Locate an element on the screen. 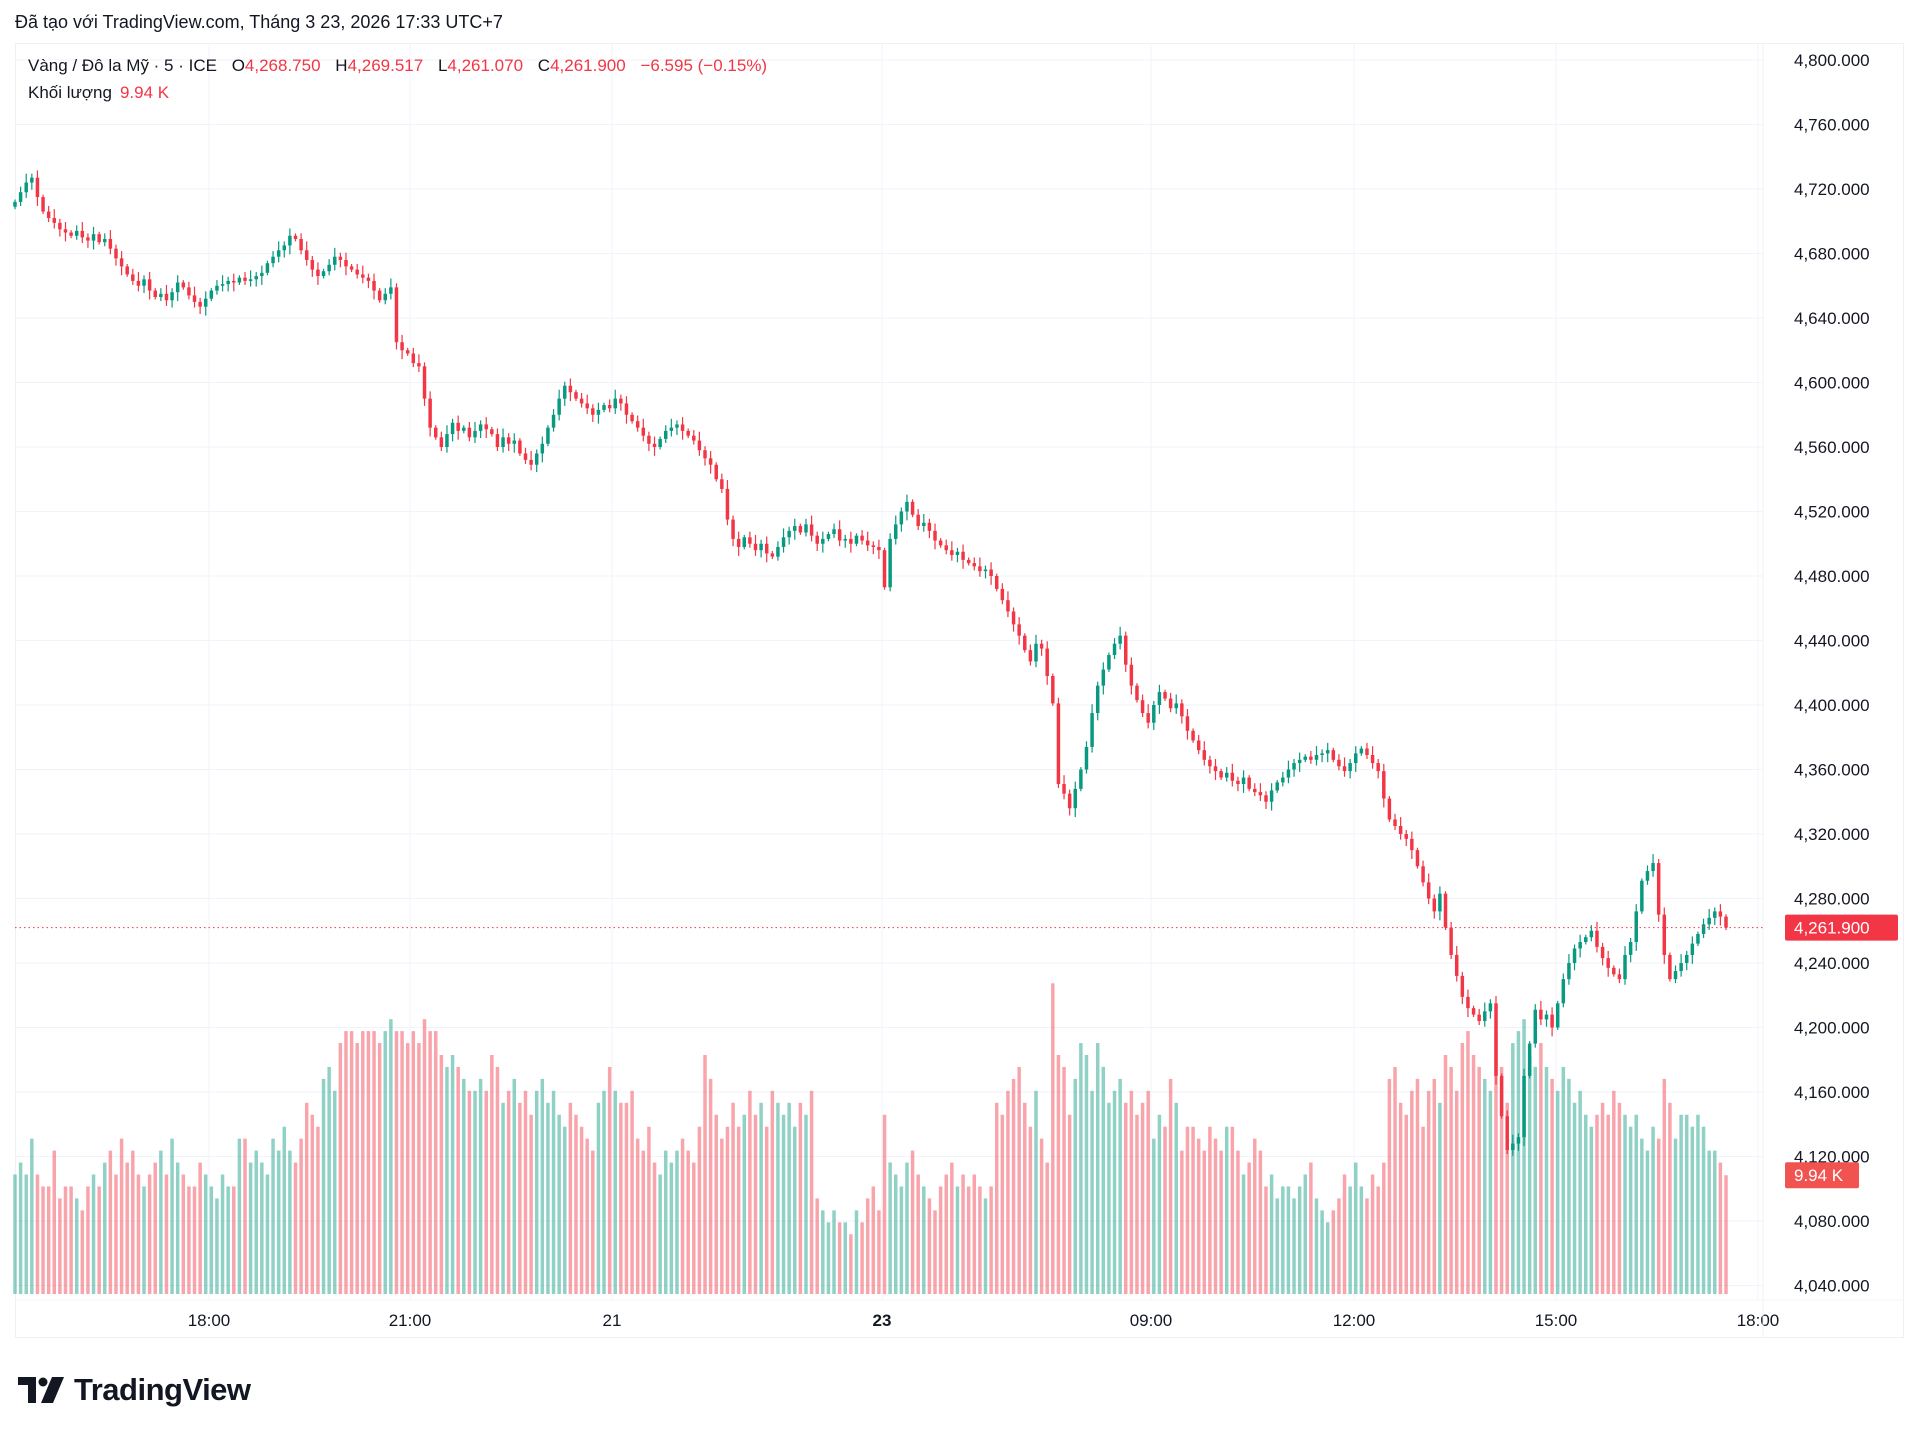 The height and width of the screenshot is (1433, 1920). time-tick-label: 12:00 is located at coordinates (1354, 1320).